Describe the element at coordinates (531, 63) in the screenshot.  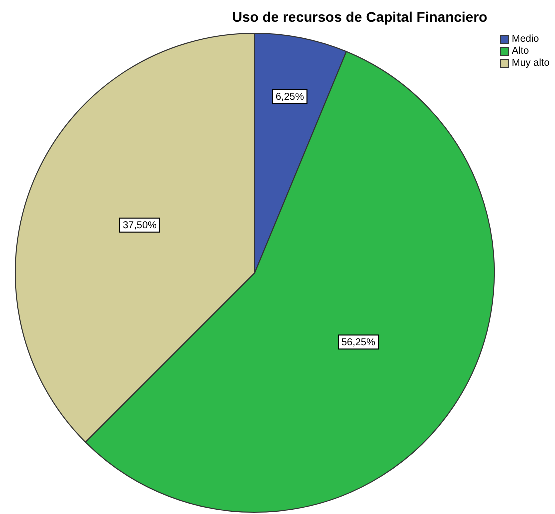
I see `legend-label: Muy alto` at that location.